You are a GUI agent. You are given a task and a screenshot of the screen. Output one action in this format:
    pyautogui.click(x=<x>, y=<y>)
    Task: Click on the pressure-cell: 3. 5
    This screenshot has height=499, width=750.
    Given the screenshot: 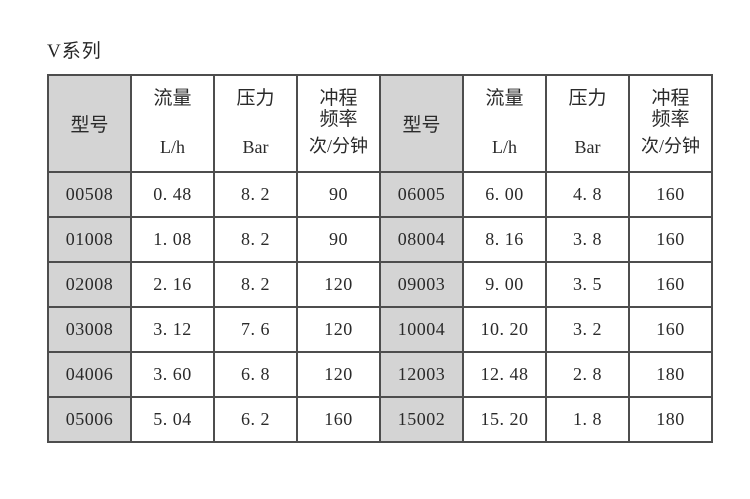 What is the action you would take?
    pyautogui.click(x=587, y=284)
    